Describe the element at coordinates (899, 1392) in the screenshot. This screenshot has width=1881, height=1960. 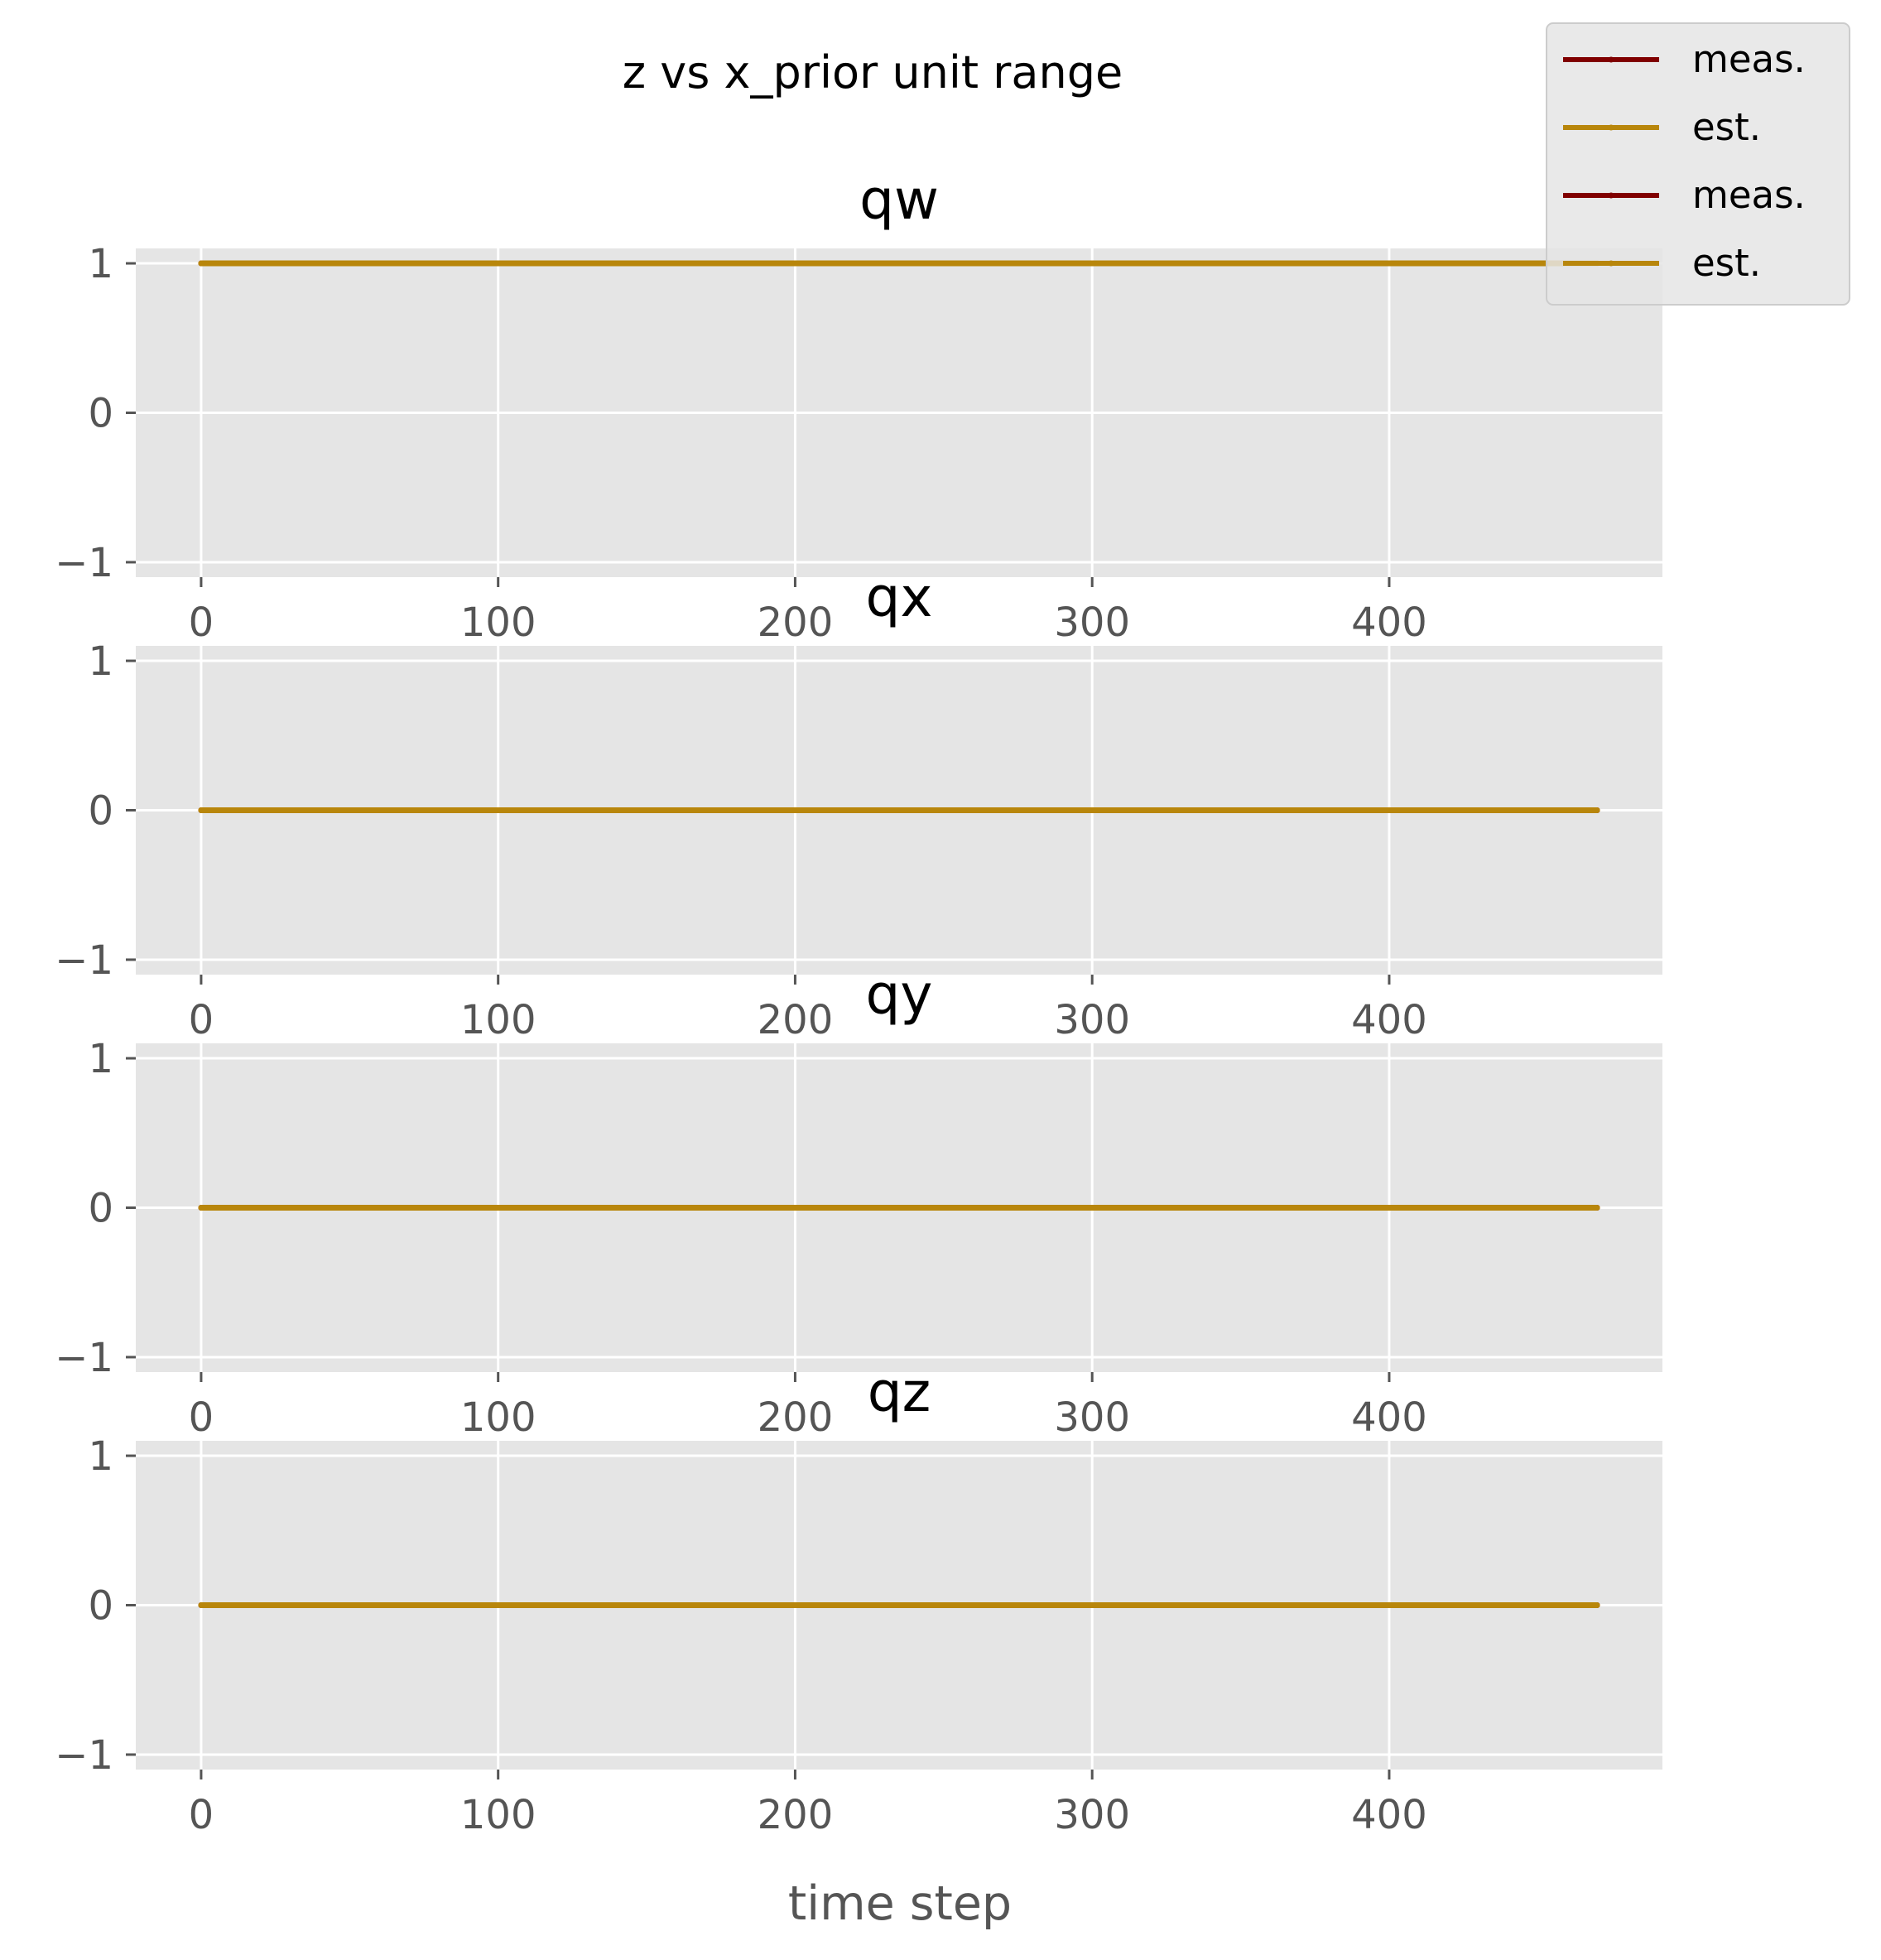
I see `subplot-title: qz` at that location.